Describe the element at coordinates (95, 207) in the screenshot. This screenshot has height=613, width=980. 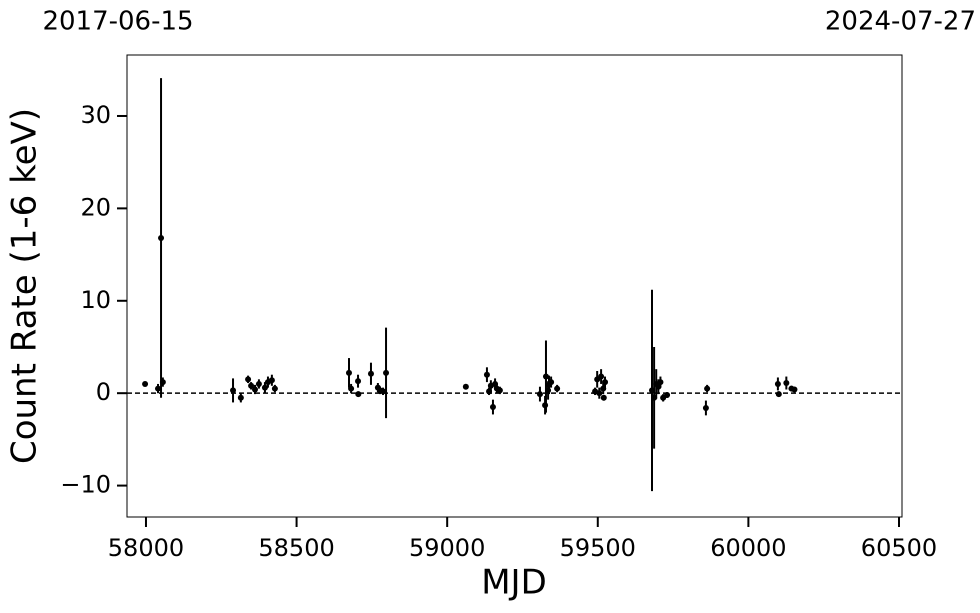
I see `y-tick-label: 20` at that location.